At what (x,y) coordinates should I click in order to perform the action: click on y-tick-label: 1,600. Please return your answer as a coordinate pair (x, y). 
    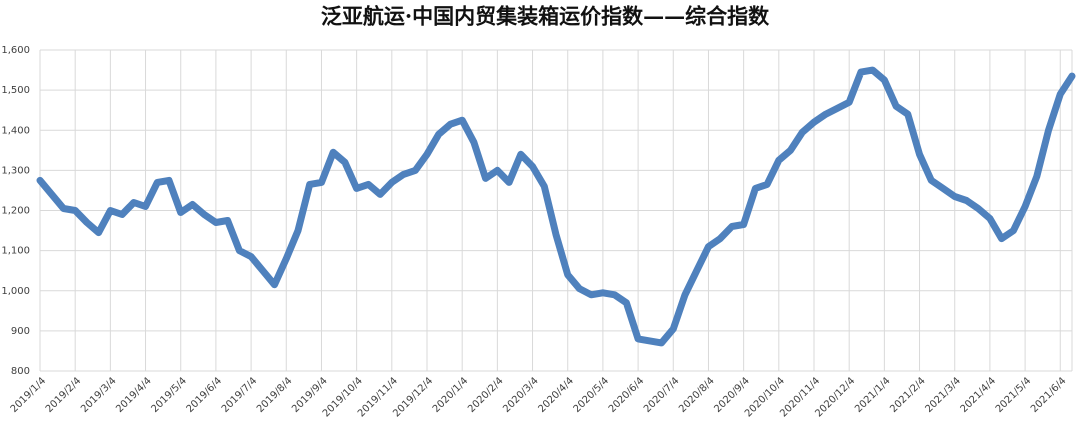
    Looking at the image, I should click on (15, 50).